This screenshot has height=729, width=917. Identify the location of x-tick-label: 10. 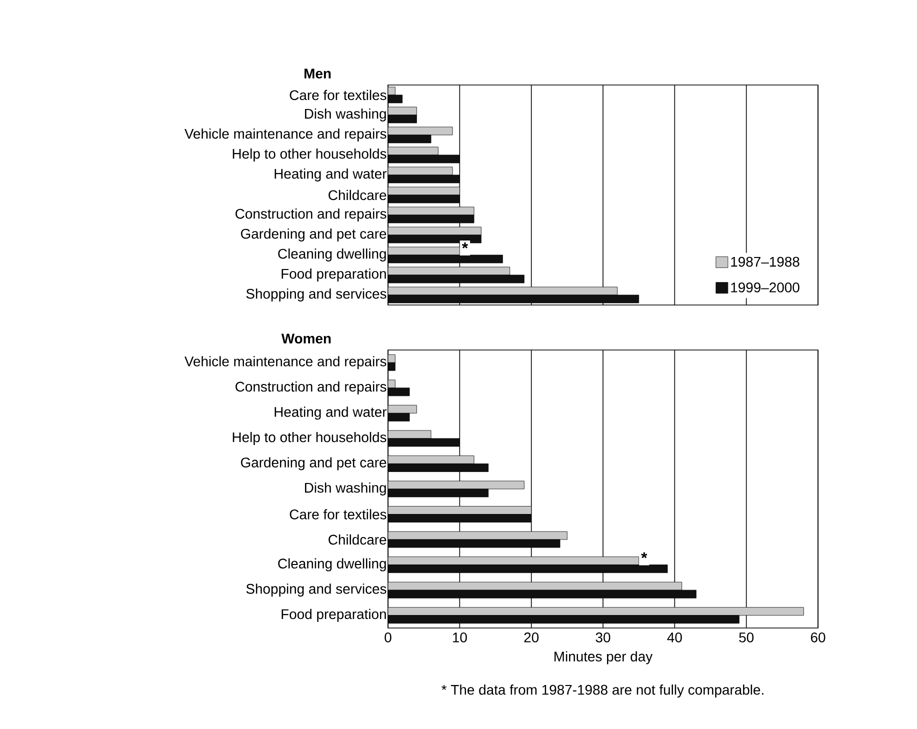
(459, 637).